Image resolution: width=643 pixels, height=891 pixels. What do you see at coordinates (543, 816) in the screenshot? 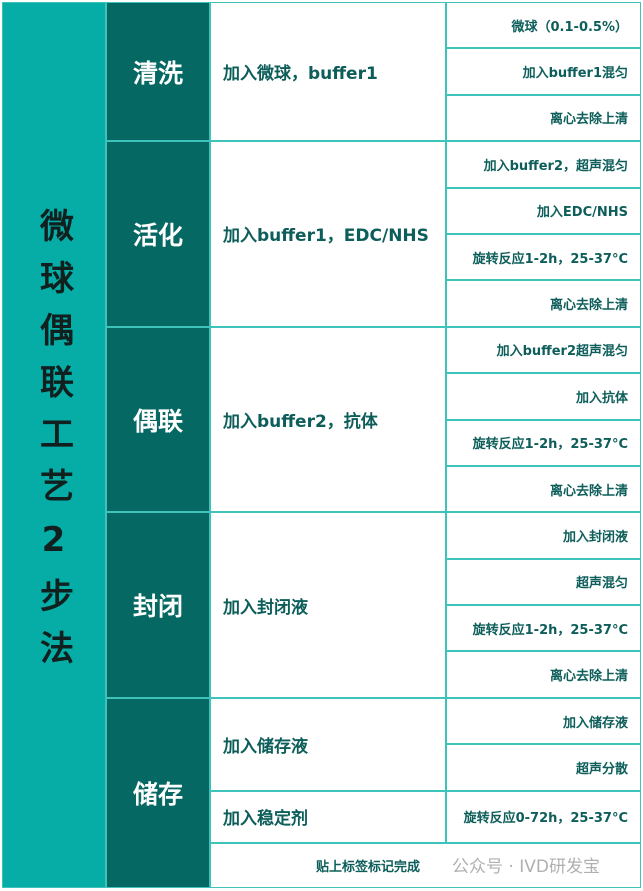
I see `sub-step: 旋转反应0-72h，25-37°C` at bounding box center [543, 816].